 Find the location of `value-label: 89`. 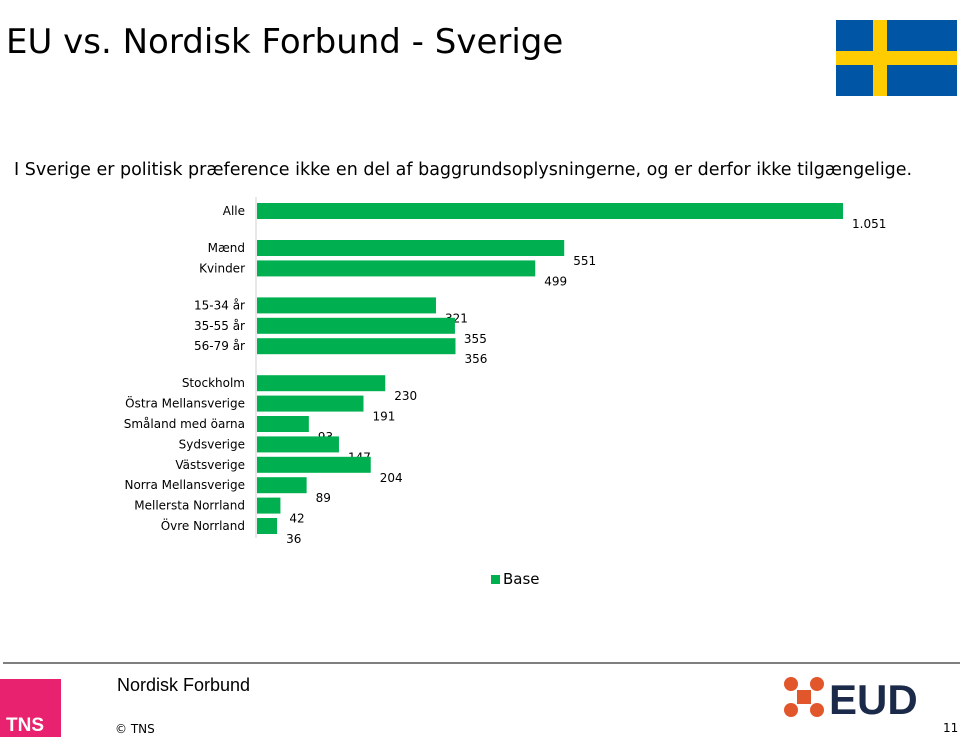

value-label: 89 is located at coordinates (323, 498).